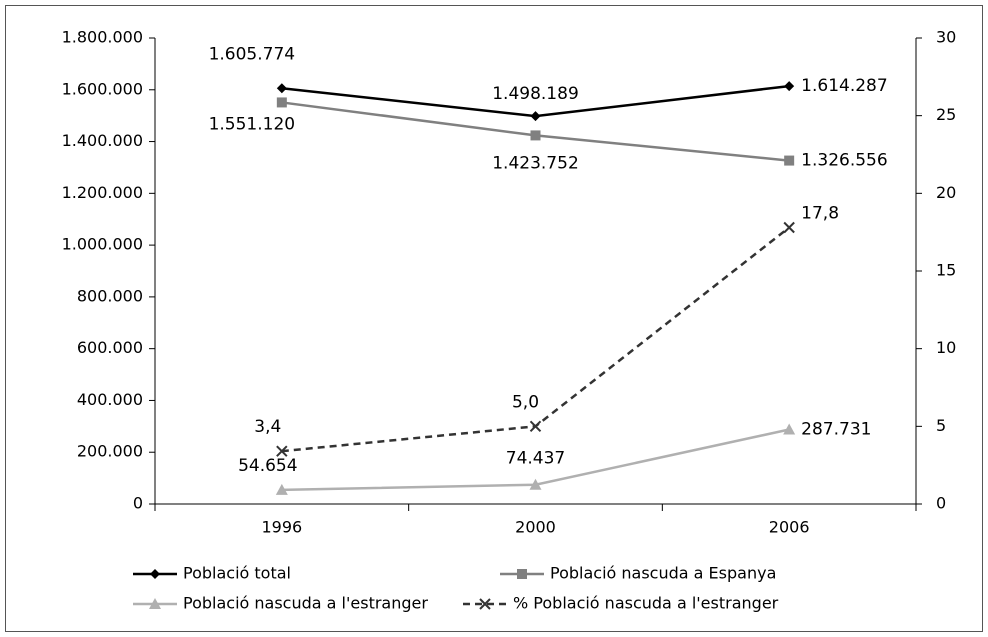 The height and width of the screenshot is (637, 988). What do you see at coordinates (102, 140) in the screenshot?
I see `y-tick-label: 1.400.000` at bounding box center [102, 140].